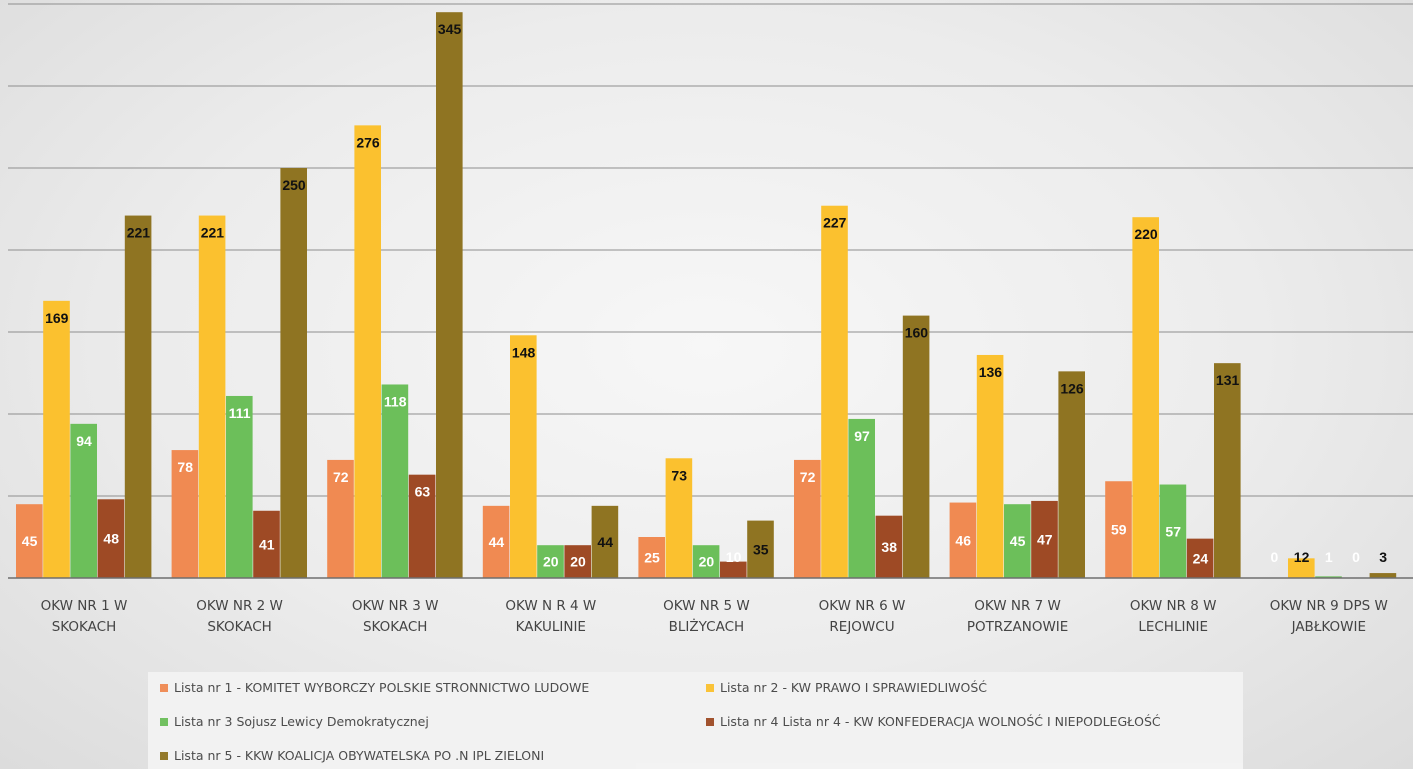  I want to click on category-label: JABŁKOWIE, so click(1328, 627).